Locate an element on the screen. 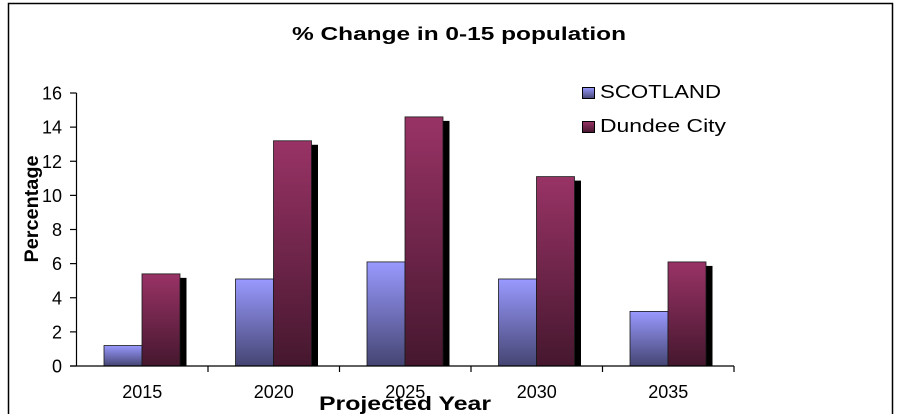 The height and width of the screenshot is (414, 897). bar-group-2020 is located at coordinates (276, 253).